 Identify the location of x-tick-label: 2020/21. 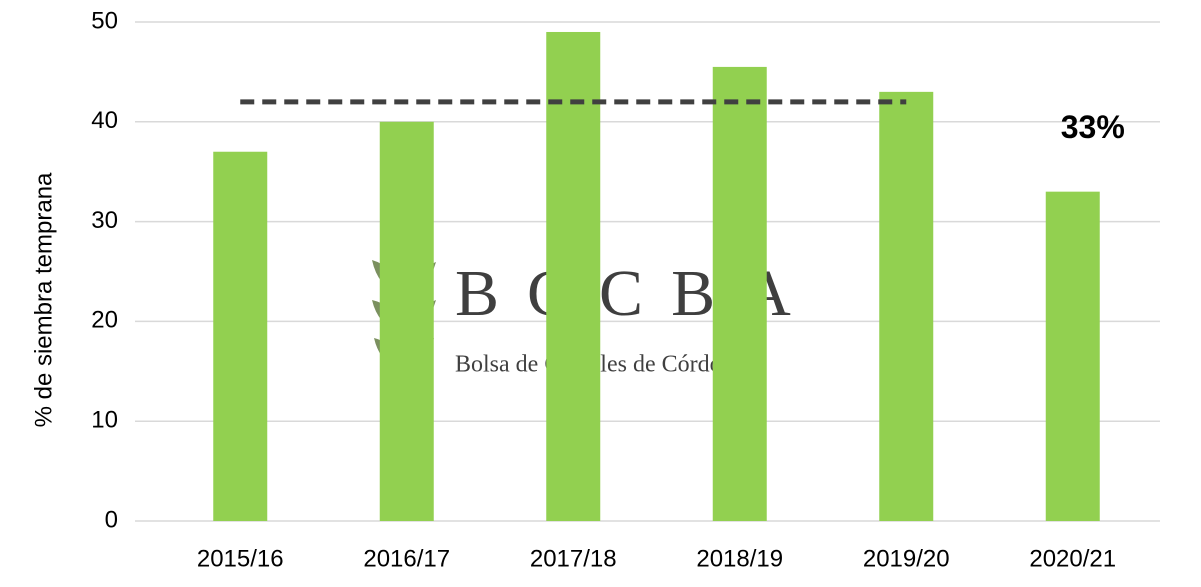
(1072, 558).